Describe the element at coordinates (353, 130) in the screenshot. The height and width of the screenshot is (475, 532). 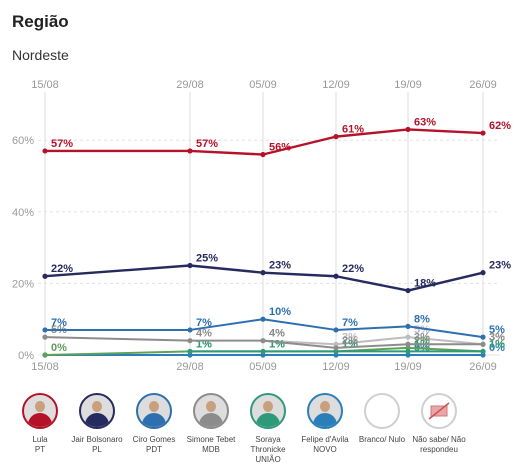
I see `data-label: 61%` at that location.